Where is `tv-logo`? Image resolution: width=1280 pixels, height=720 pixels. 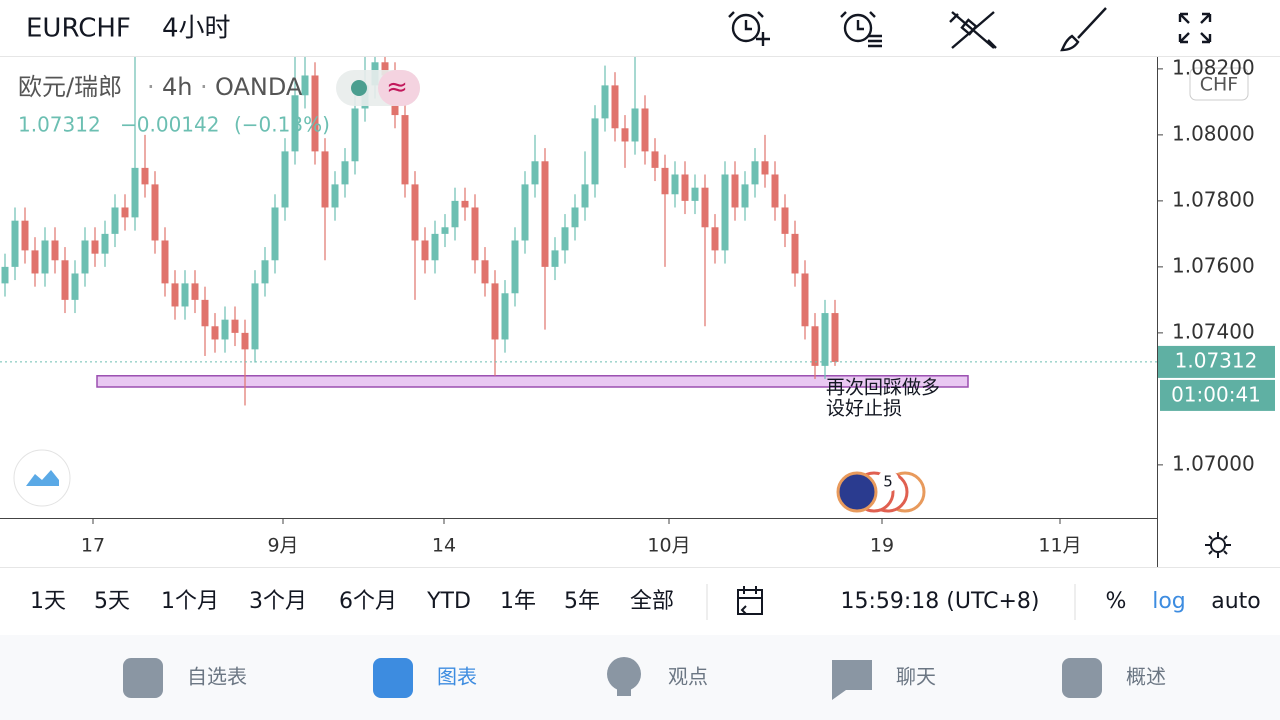 tv-logo is located at coordinates (42, 478).